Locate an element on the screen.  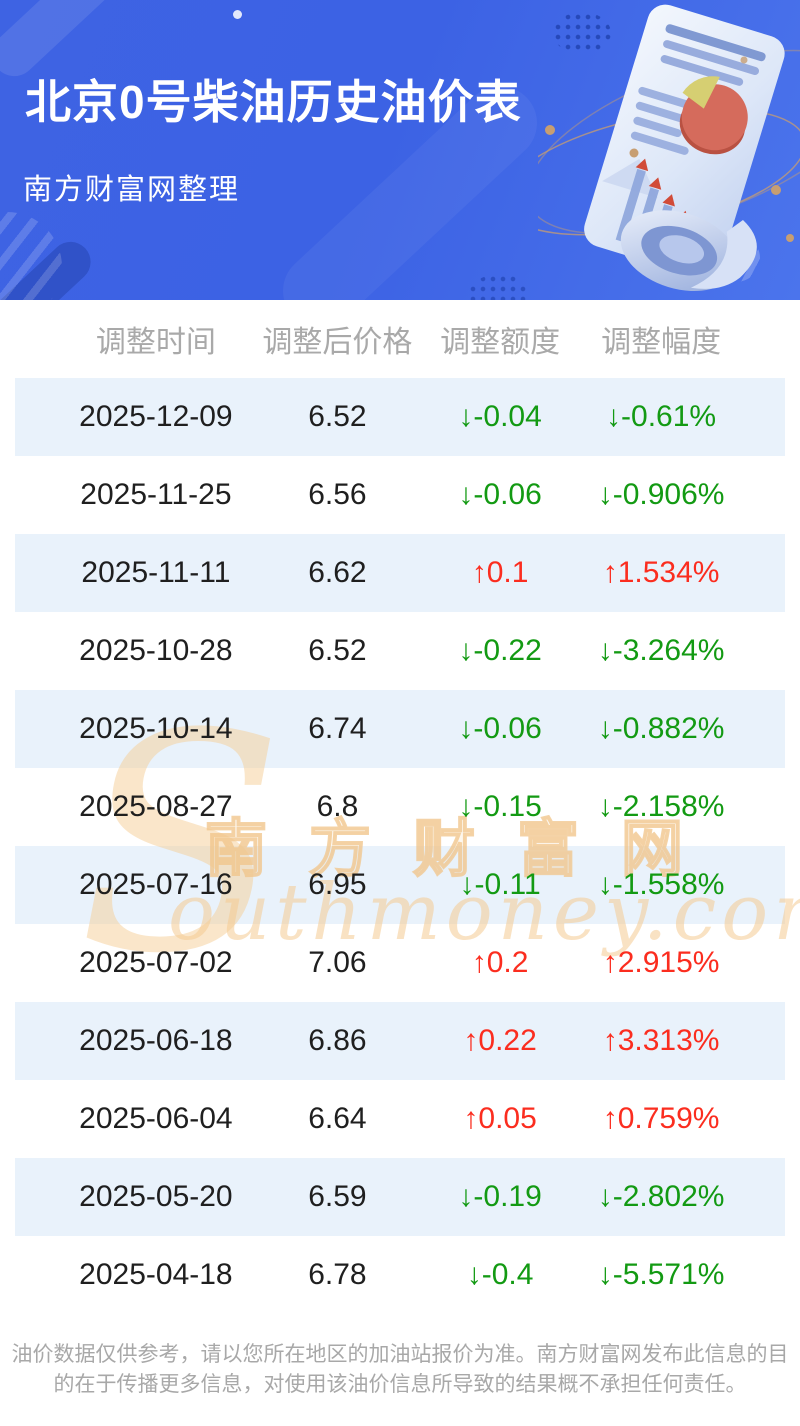
page-subtitle: 南方财富网整理 is located at coordinates (132, 190).